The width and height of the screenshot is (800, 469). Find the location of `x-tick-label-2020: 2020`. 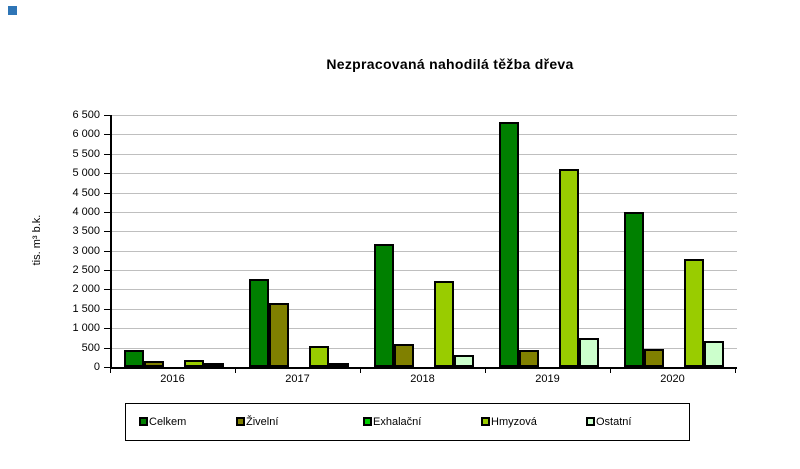

x-tick-label-2020: 2020 is located at coordinates (672, 379).